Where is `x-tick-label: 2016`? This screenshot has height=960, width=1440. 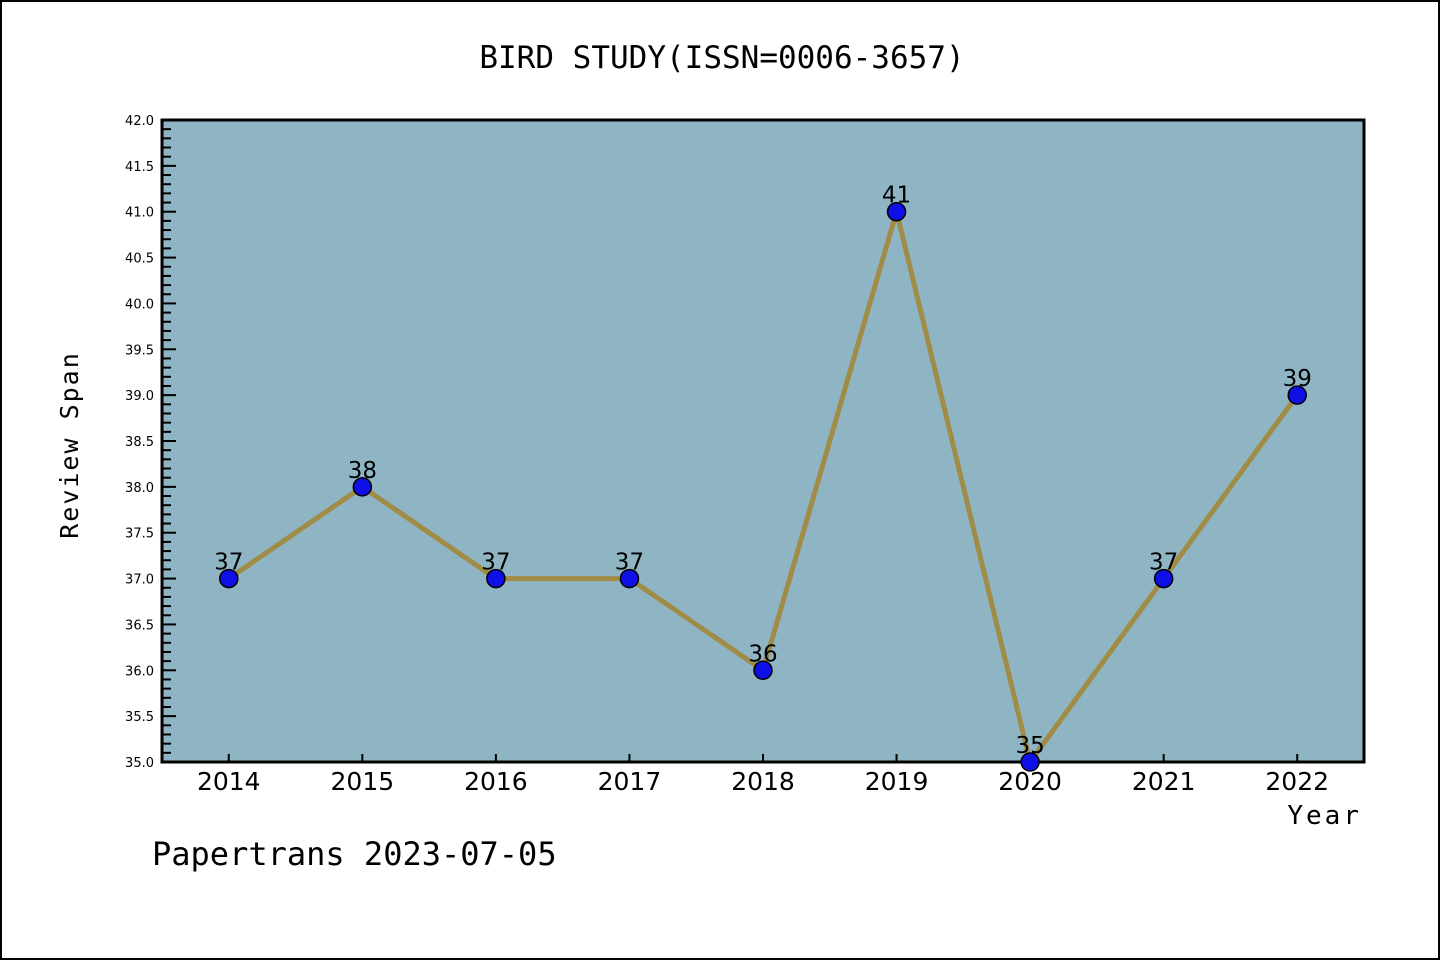 x-tick-label: 2016 is located at coordinates (496, 781).